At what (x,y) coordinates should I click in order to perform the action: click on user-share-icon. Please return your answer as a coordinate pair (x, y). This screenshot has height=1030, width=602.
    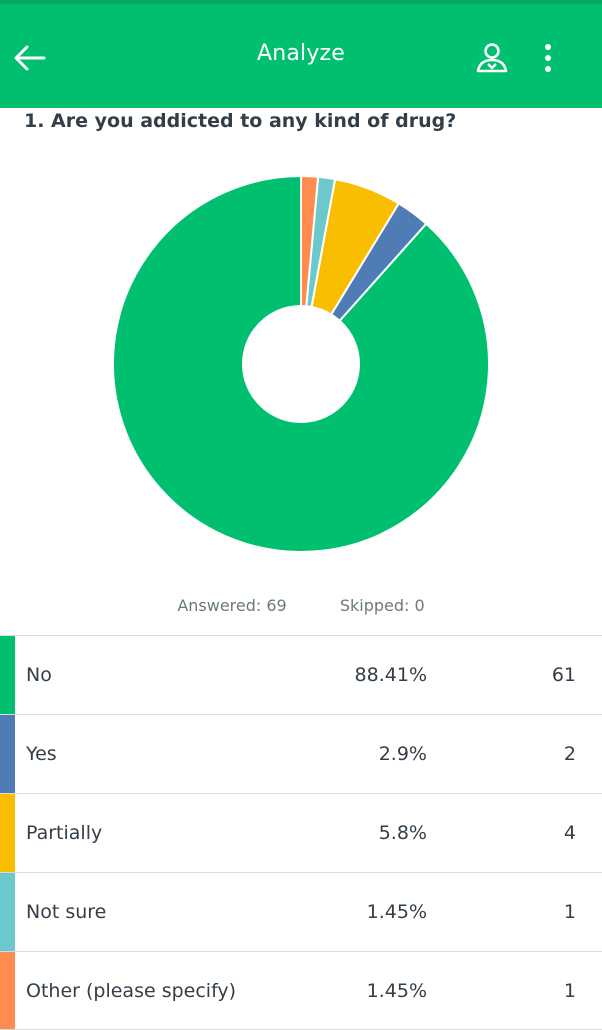
    Looking at the image, I should click on (492, 58).